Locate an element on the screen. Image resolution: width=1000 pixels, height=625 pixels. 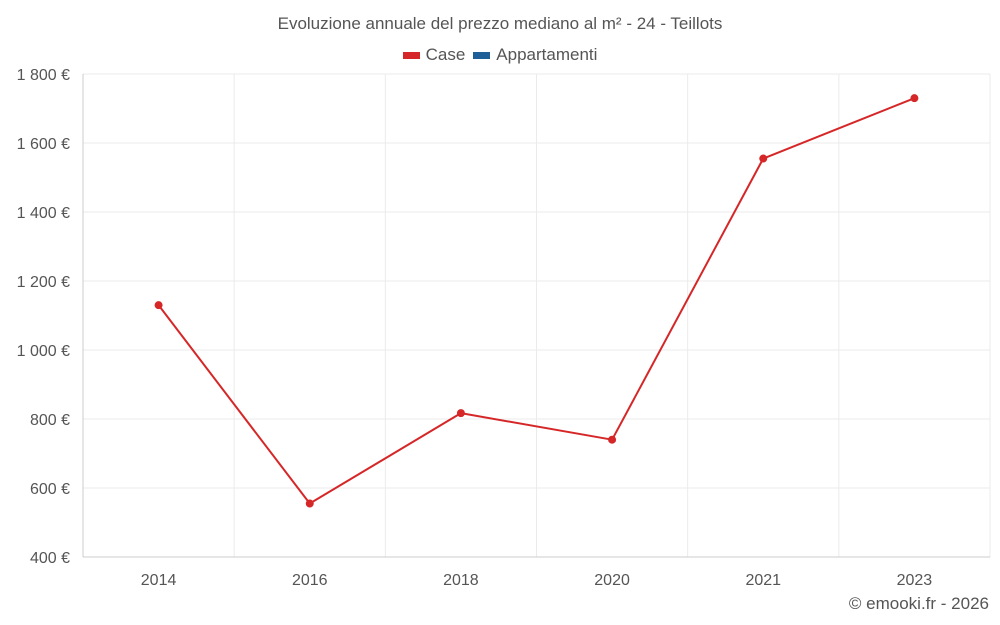
y-tick-label: 1 400 € is located at coordinates (43, 213).